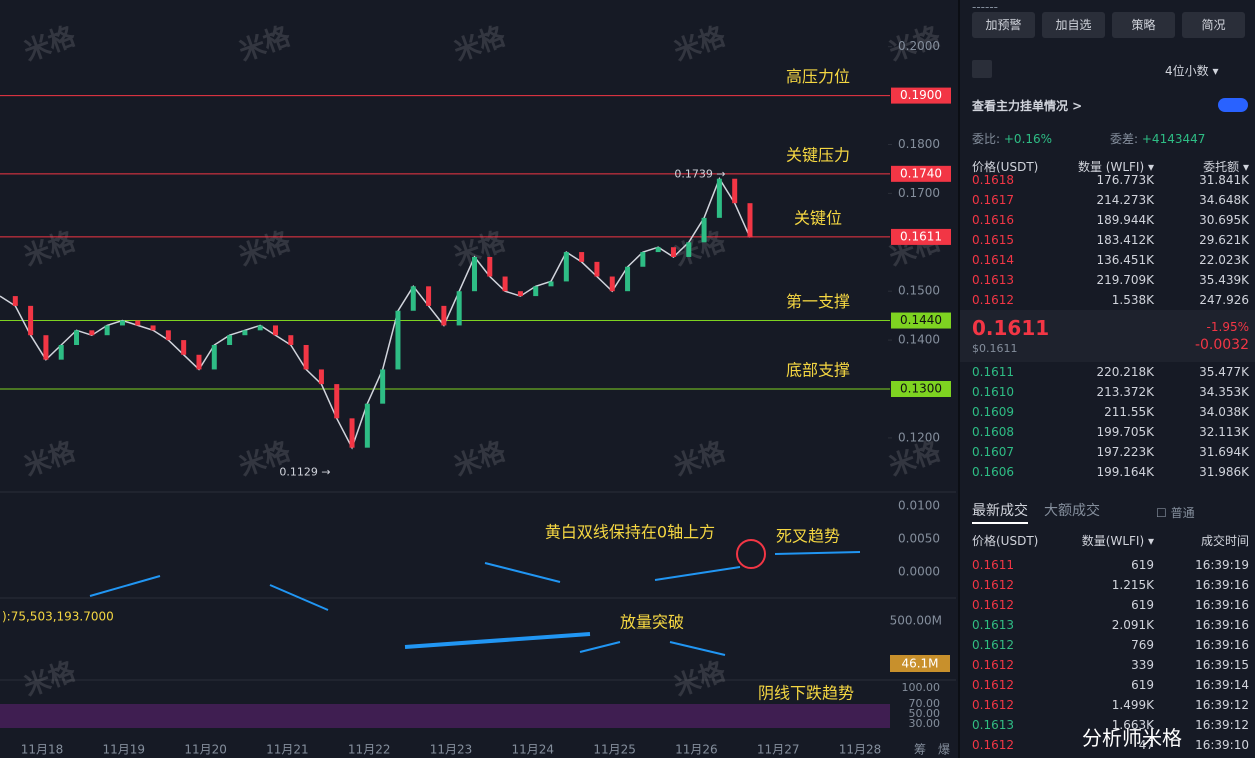 Image resolution: width=1255 pixels, height=758 pixels. I want to click on signature: 分析师米格, so click(1132, 738).